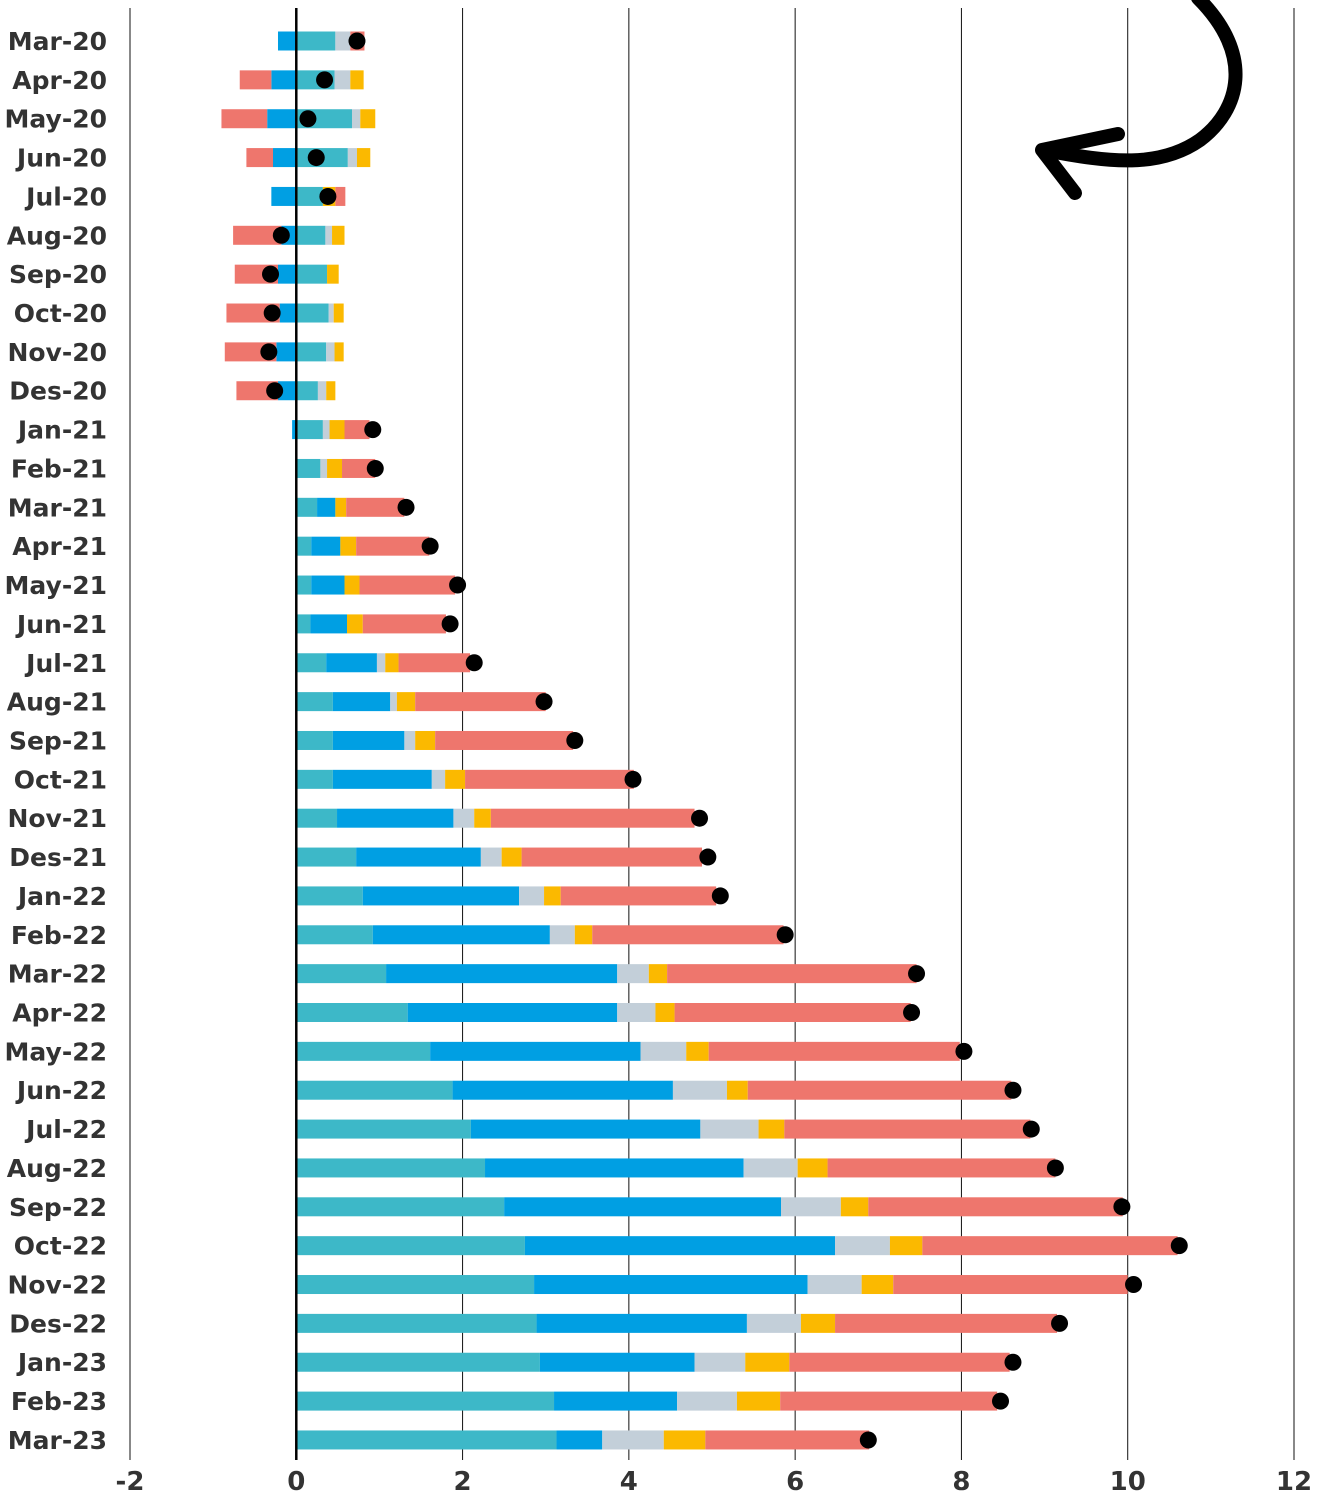  What do you see at coordinates (59, 935) in the screenshot?
I see `y-category-label: Feb-22` at bounding box center [59, 935].